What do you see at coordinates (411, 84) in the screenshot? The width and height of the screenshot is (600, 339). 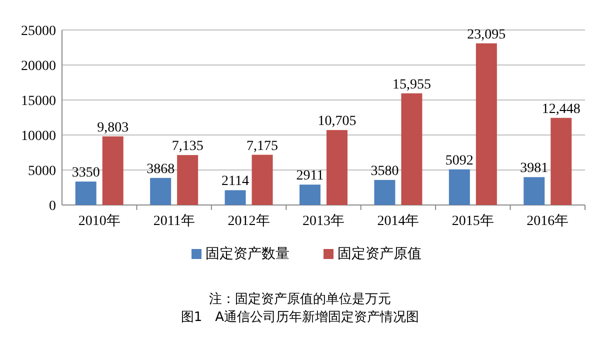 I see `data-label: 15,955` at bounding box center [411, 84].